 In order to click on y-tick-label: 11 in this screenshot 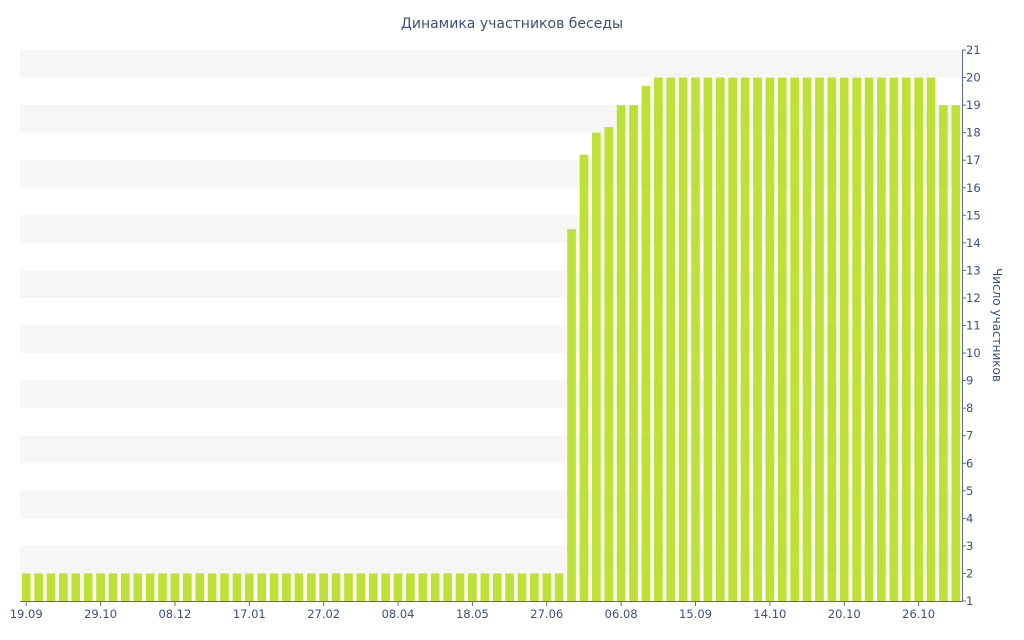, I will do `click(973, 326)`.